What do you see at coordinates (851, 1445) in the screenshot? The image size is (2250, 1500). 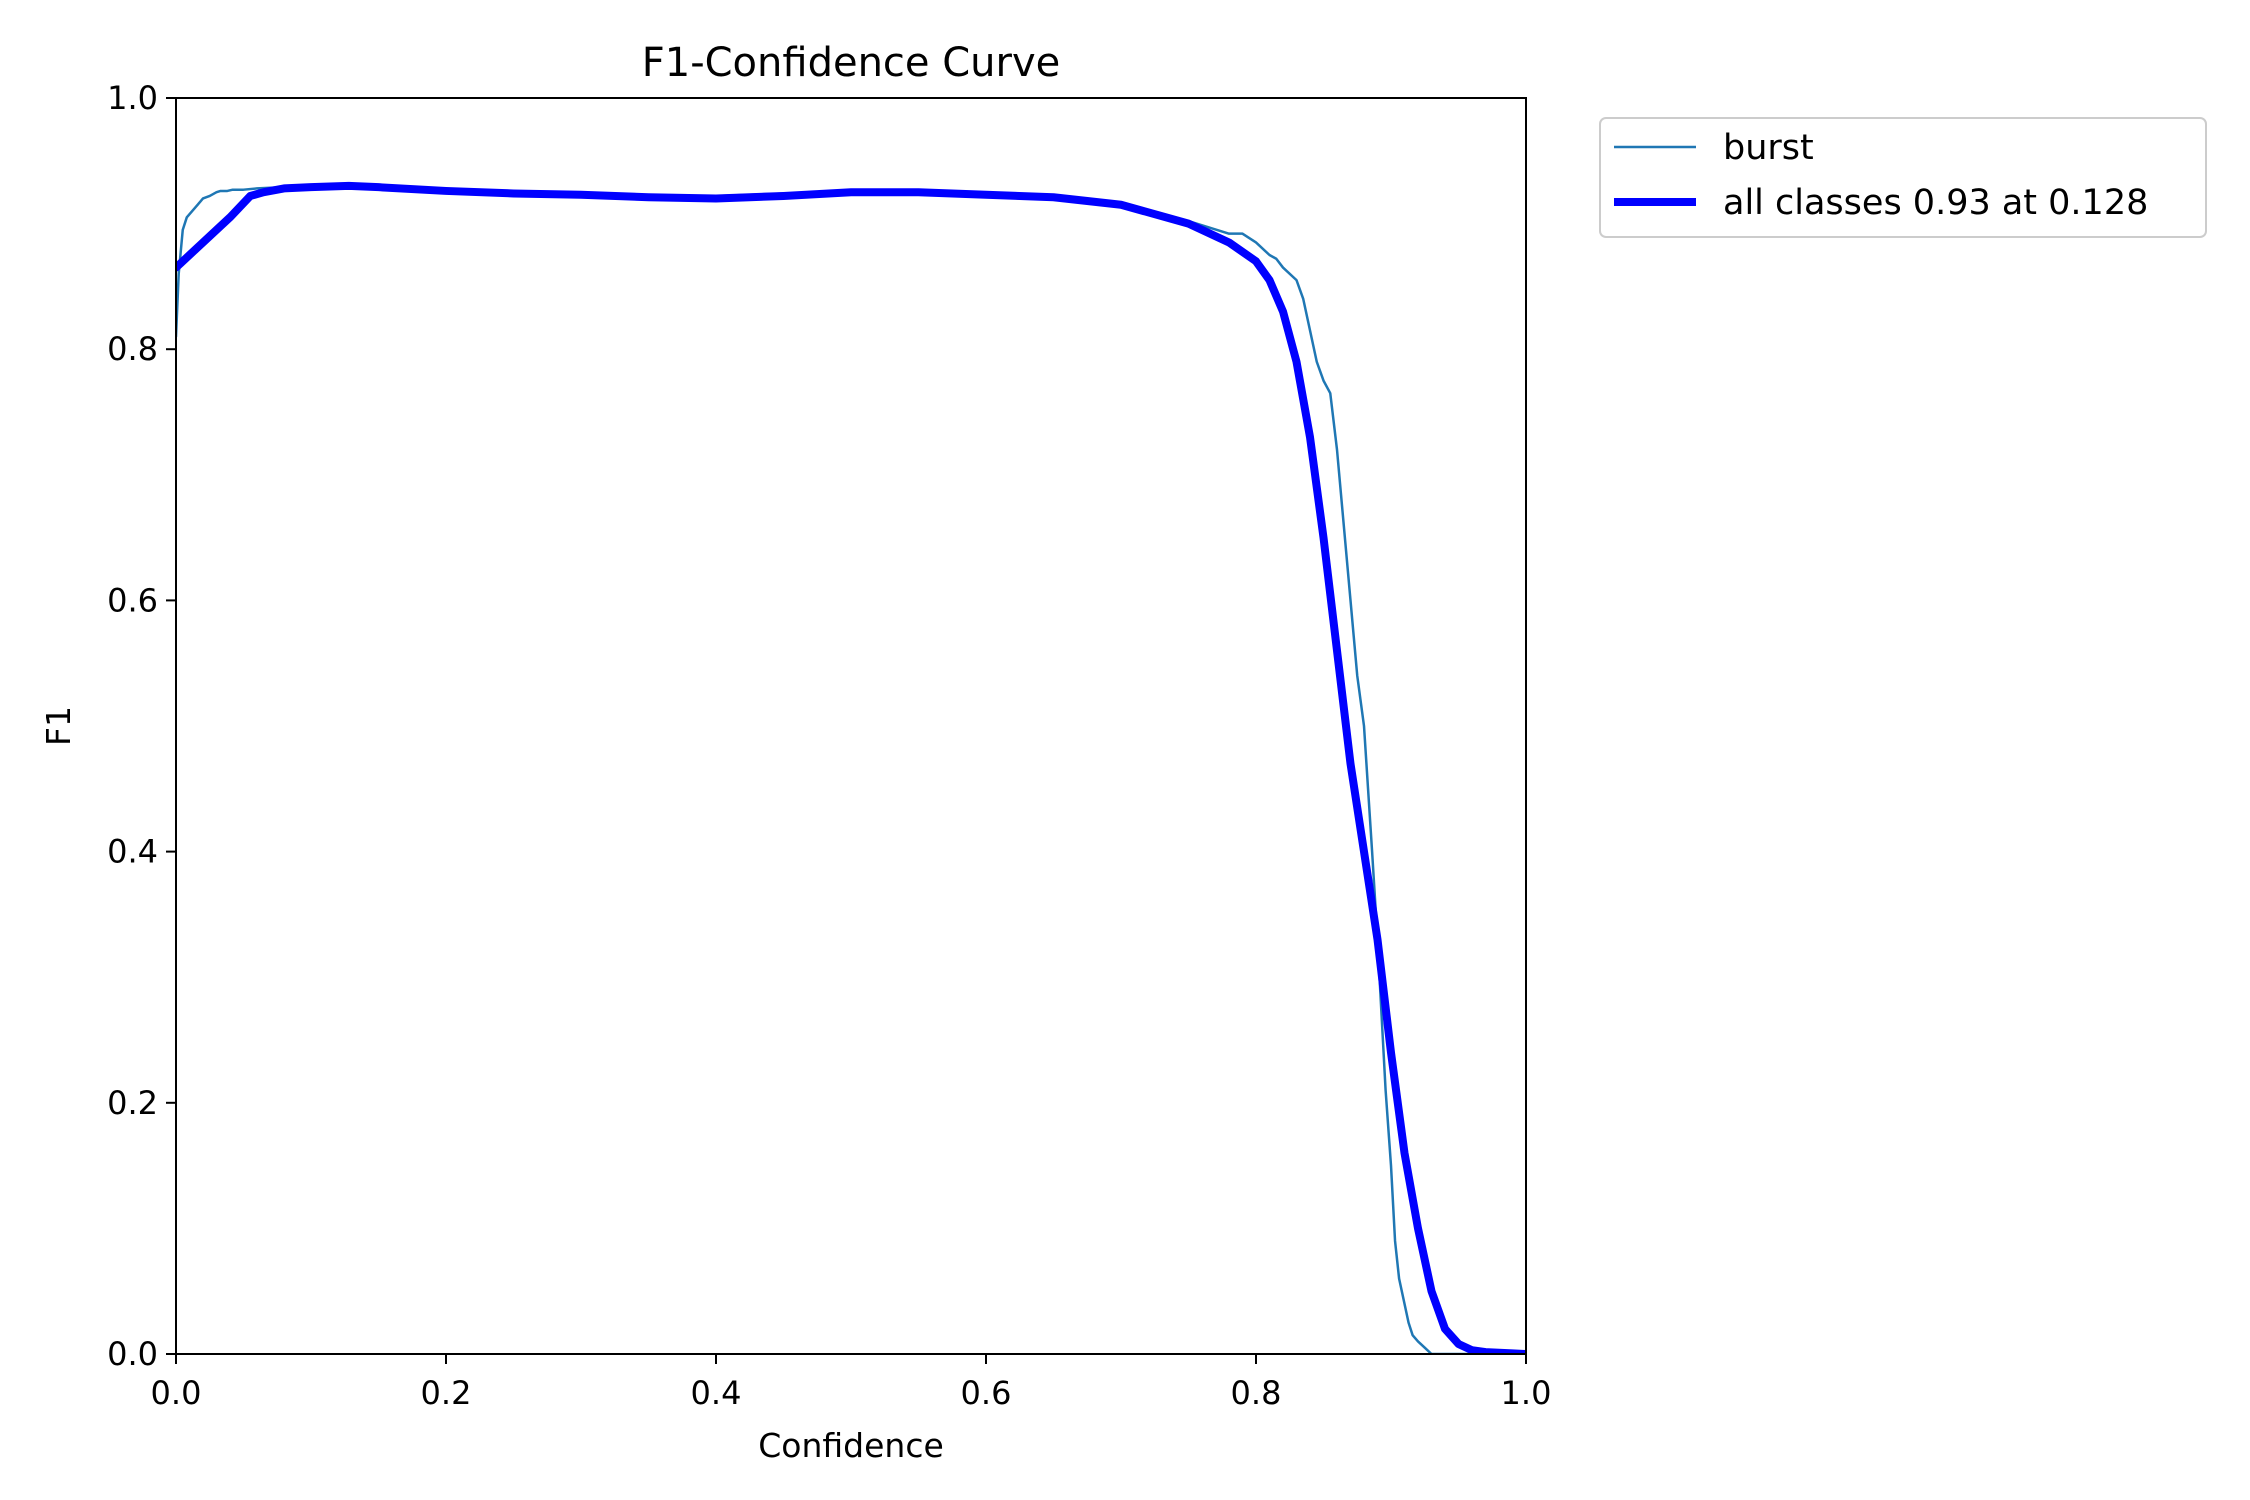 I see `x-axis-label: Confidence` at bounding box center [851, 1445].